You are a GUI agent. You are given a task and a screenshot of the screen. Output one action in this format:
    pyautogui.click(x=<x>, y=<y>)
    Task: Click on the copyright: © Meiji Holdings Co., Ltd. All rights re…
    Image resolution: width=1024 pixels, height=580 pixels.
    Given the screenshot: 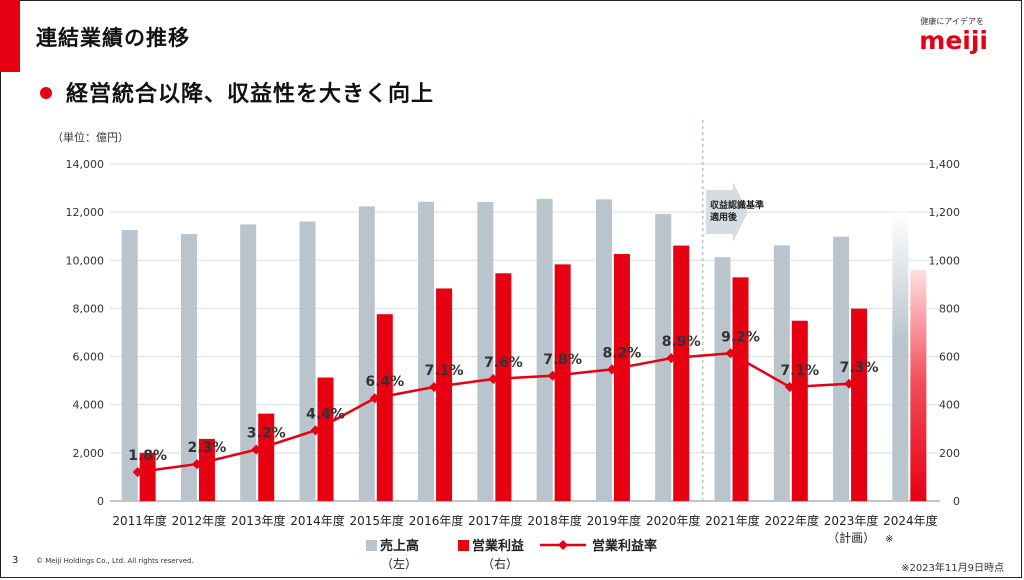 What is the action you would take?
    pyautogui.click(x=115, y=561)
    